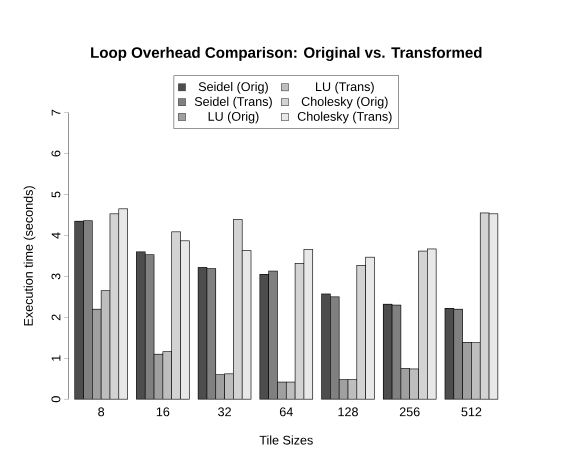  I want to click on y-tick-label: 3, so click(55, 277).